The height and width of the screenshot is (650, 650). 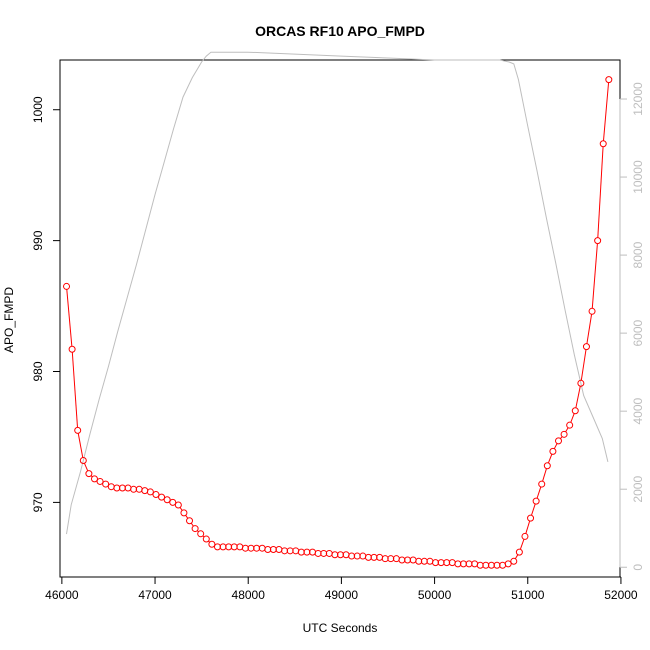 What do you see at coordinates (638, 489) in the screenshot?
I see `y2-tick-label: 2000` at bounding box center [638, 489].